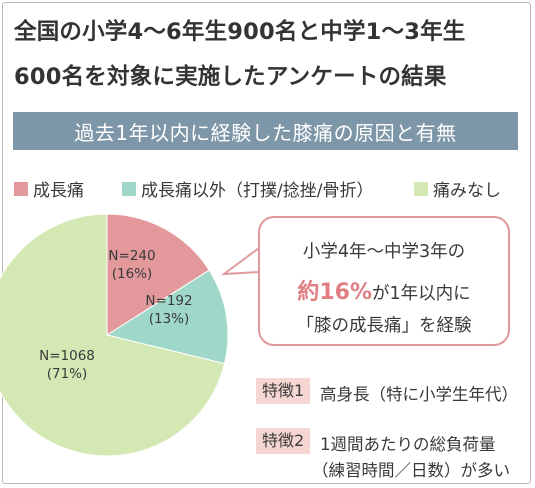  Describe the element at coordinates (131, 256) in the screenshot. I see `slice-count-label-1: N=240` at that location.